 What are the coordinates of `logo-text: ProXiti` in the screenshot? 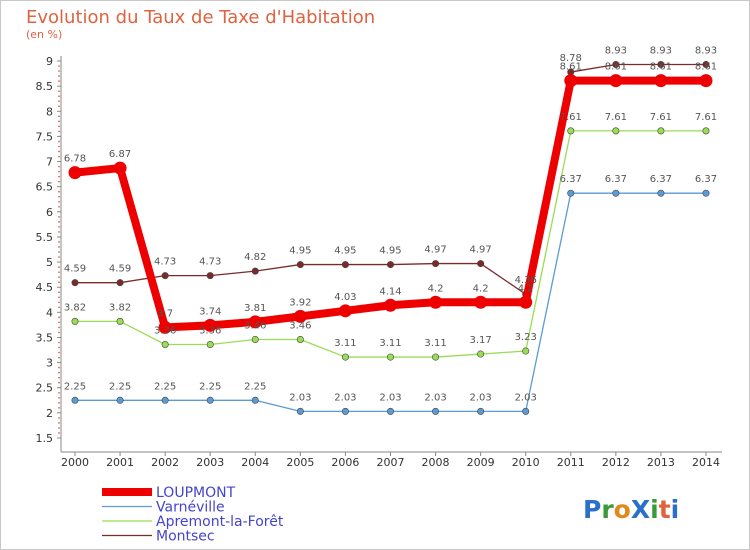 It's located at (631, 509).